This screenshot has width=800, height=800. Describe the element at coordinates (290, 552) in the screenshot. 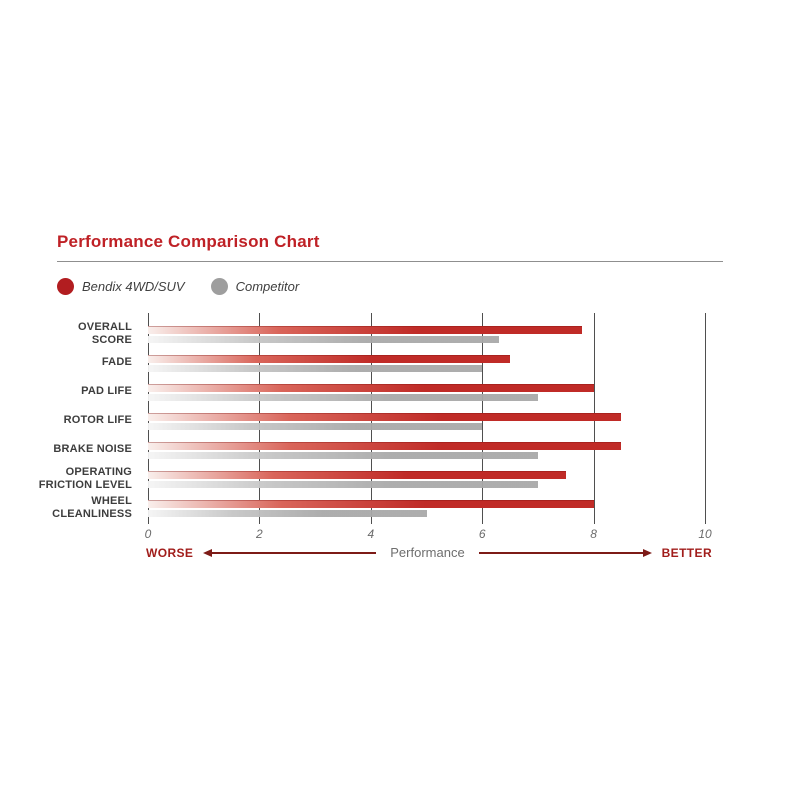

I see `arrow-left-icon` at that location.